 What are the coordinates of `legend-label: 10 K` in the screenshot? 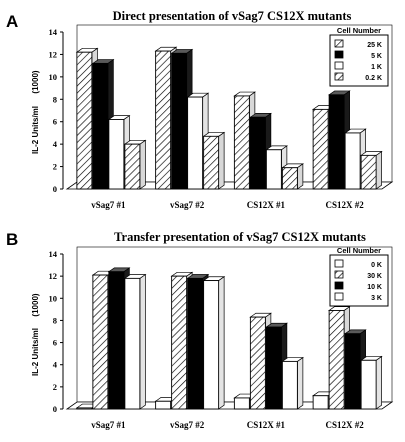 It's located at (374, 287).